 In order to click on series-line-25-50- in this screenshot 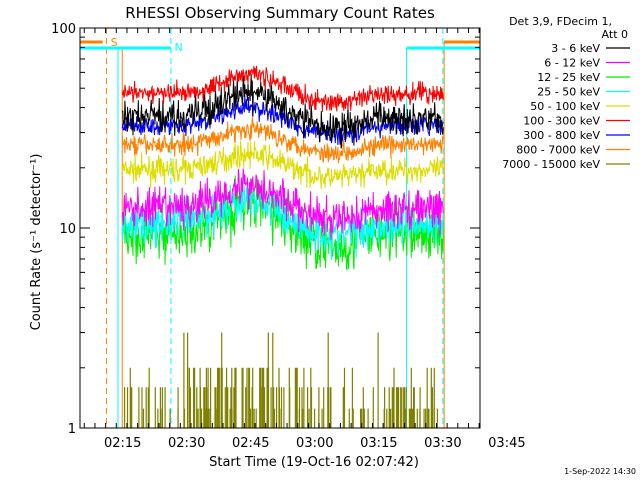, I will do `click(282, 220)`.